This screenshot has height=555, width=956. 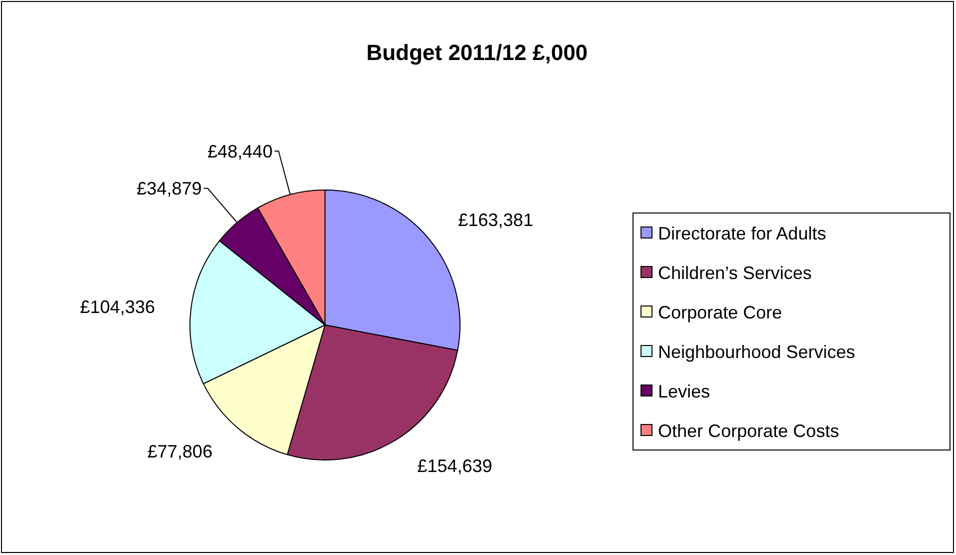 What do you see at coordinates (684, 391) in the screenshot?
I see `legend-label: Levies` at bounding box center [684, 391].